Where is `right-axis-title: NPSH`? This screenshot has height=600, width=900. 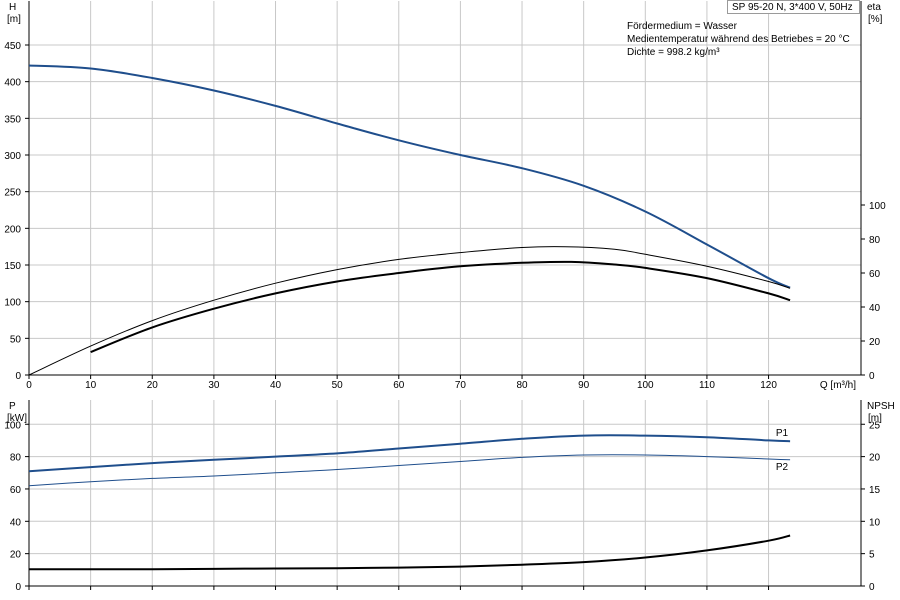
right-axis-title: NPSH is located at coordinates (881, 406).